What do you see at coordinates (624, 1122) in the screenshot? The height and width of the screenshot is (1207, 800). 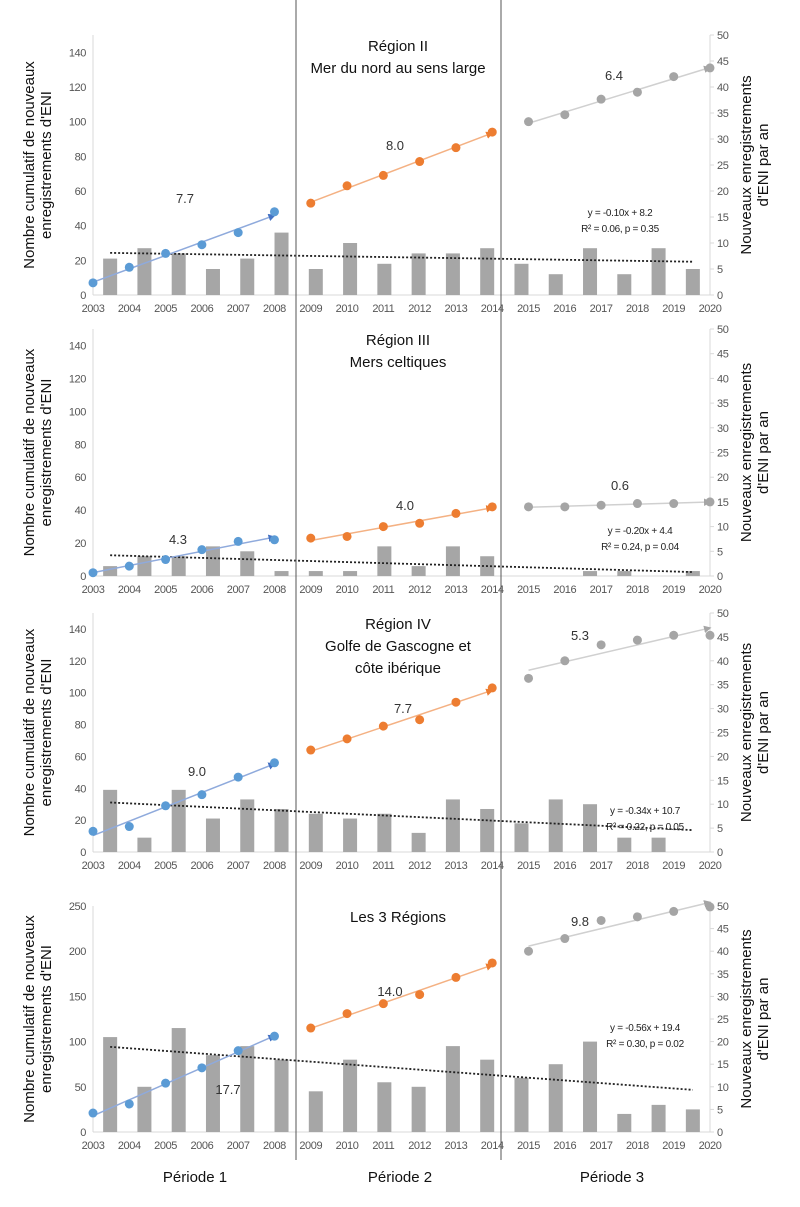 I see `bar-2018` at bounding box center [624, 1122].